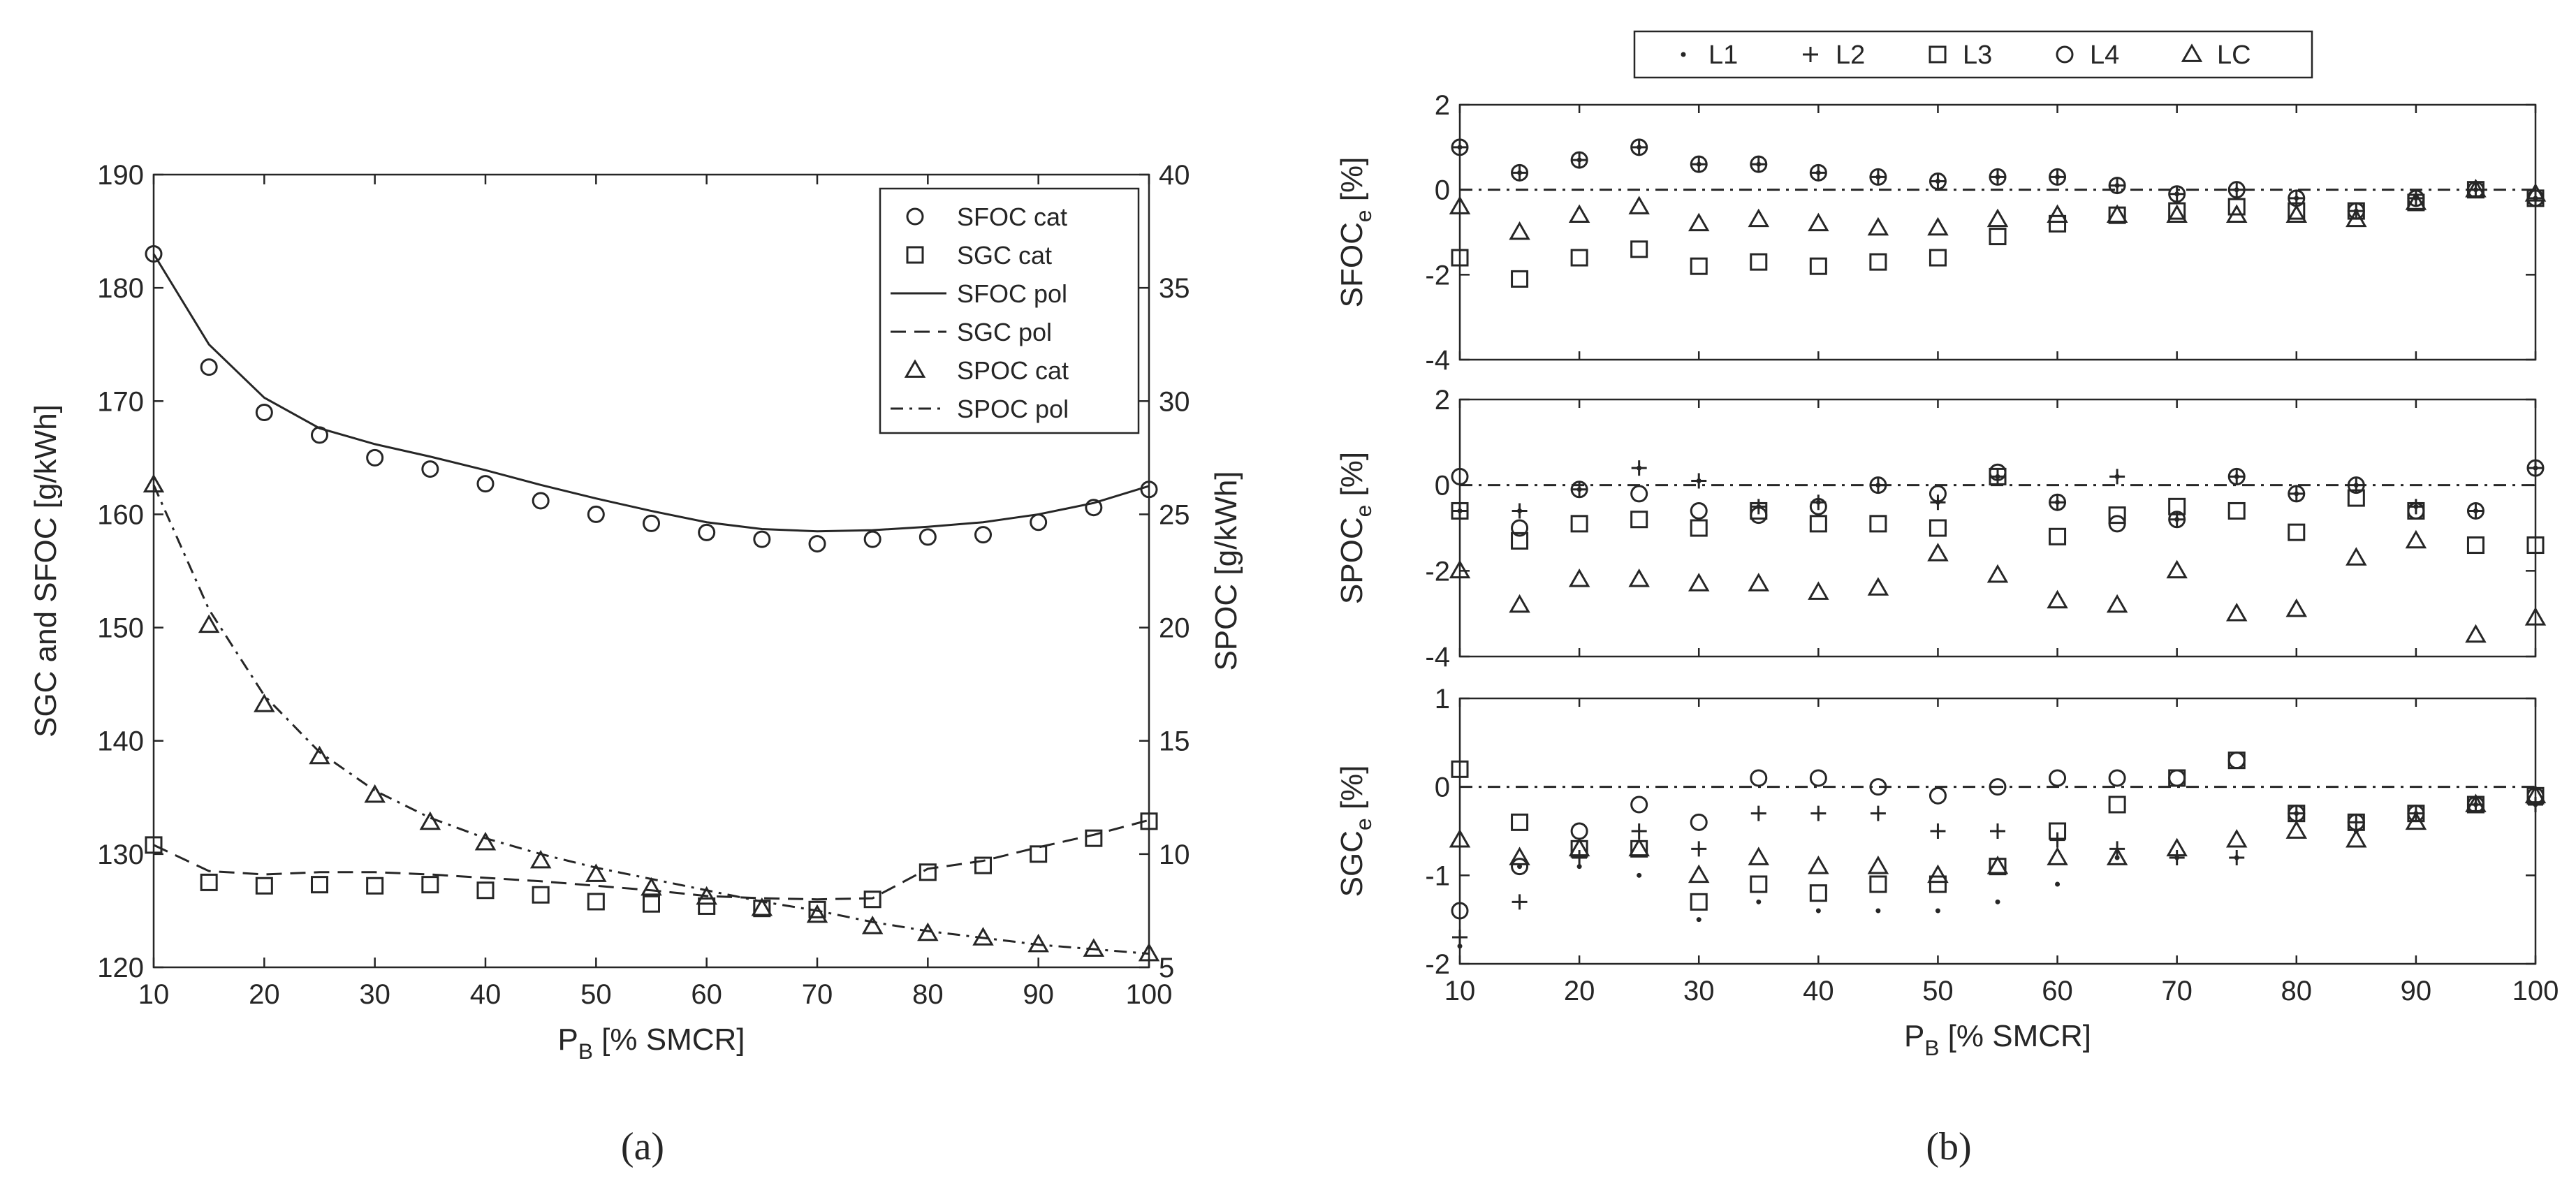 This screenshot has height=1195, width=2576. What do you see at coordinates (1355, 232) in the screenshot?
I see `y-axis-label-b-1: SFOCe [%]` at bounding box center [1355, 232].